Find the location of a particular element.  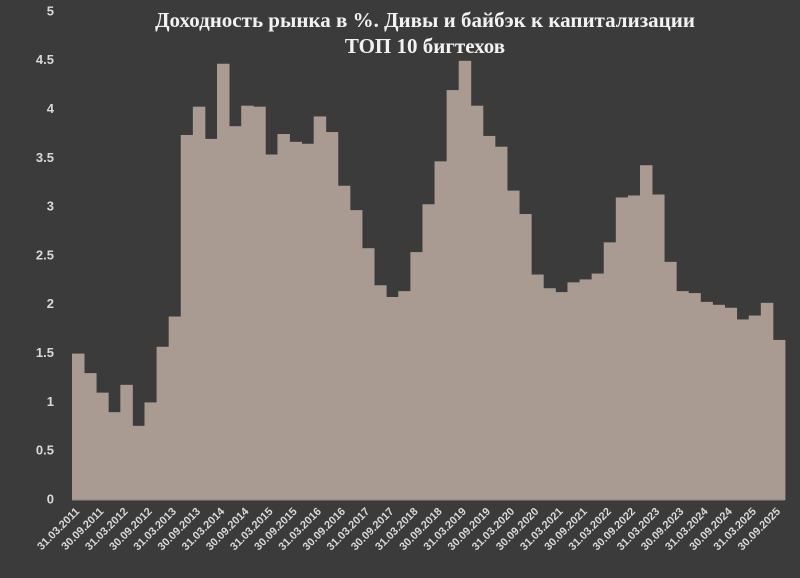

chart-subtitle: ТОП 10 бигтехов is located at coordinates (425, 46).